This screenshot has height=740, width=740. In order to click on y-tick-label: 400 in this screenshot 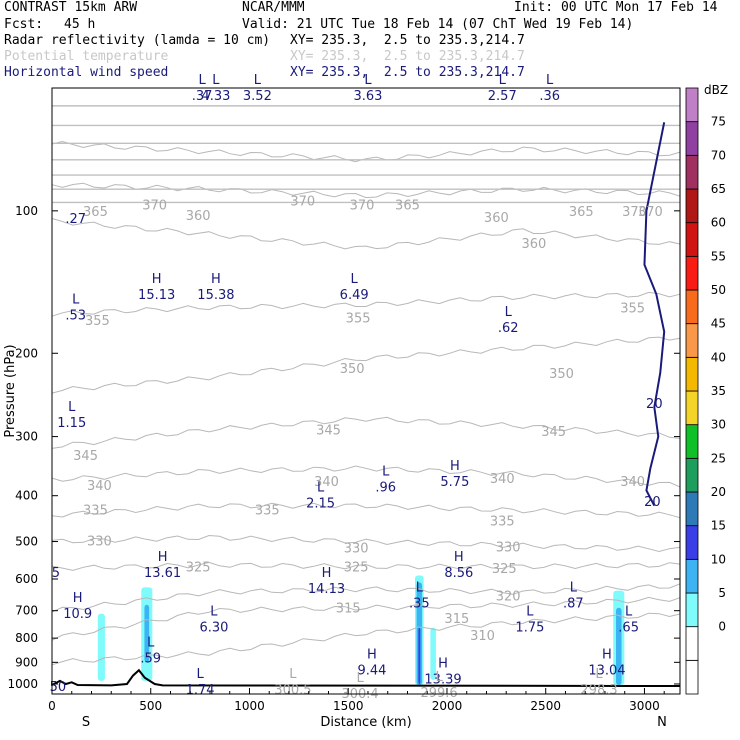, I will do `click(26, 496)`.